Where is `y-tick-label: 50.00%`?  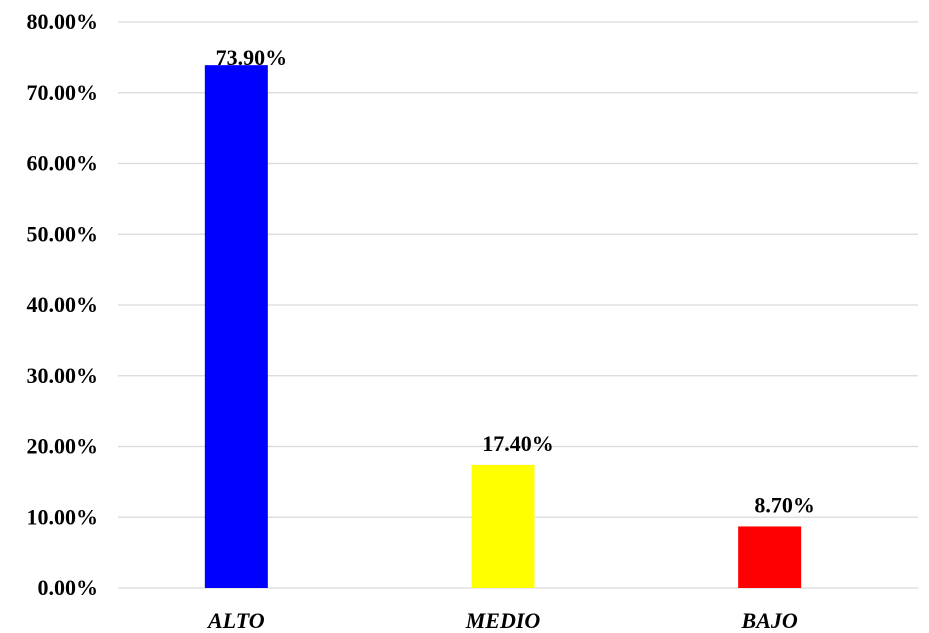 y-tick-label: 50.00% is located at coordinates (63, 233).